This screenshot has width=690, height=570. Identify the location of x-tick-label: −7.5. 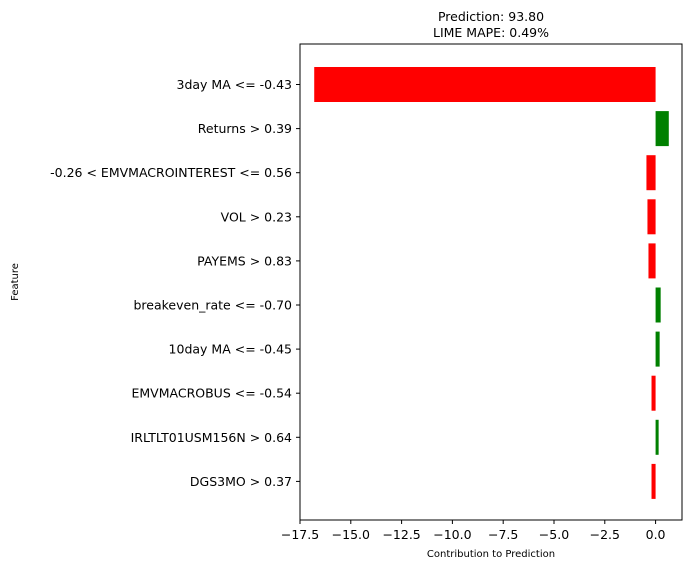
(503, 534).